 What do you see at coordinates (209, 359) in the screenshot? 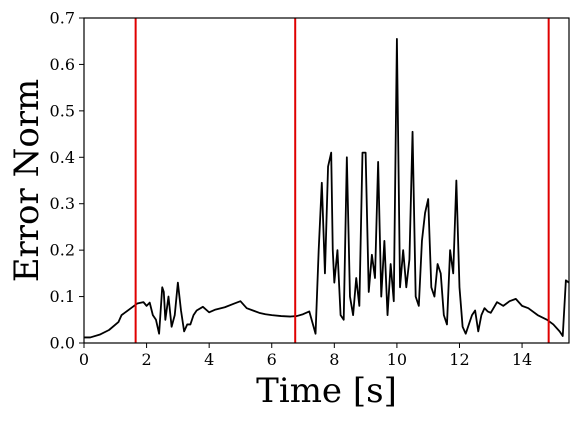
I see `x-tick-label: 4` at bounding box center [209, 359].